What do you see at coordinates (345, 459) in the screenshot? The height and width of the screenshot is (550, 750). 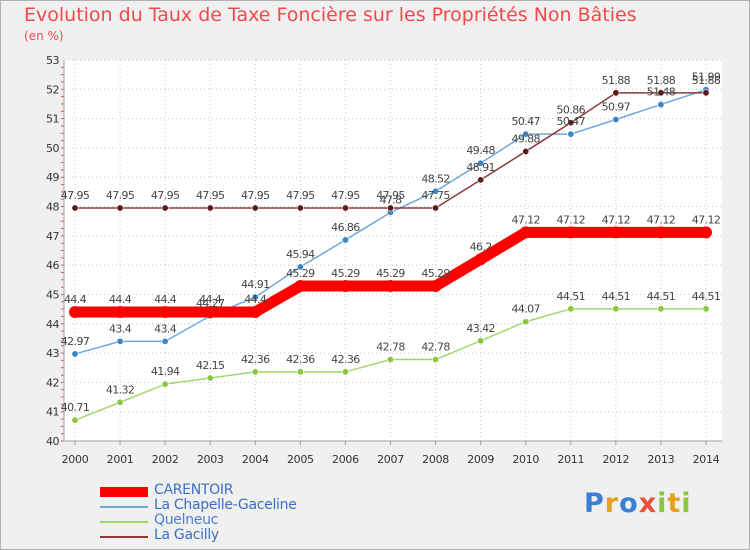 I see `x-tick-label: 2006` at bounding box center [345, 459].